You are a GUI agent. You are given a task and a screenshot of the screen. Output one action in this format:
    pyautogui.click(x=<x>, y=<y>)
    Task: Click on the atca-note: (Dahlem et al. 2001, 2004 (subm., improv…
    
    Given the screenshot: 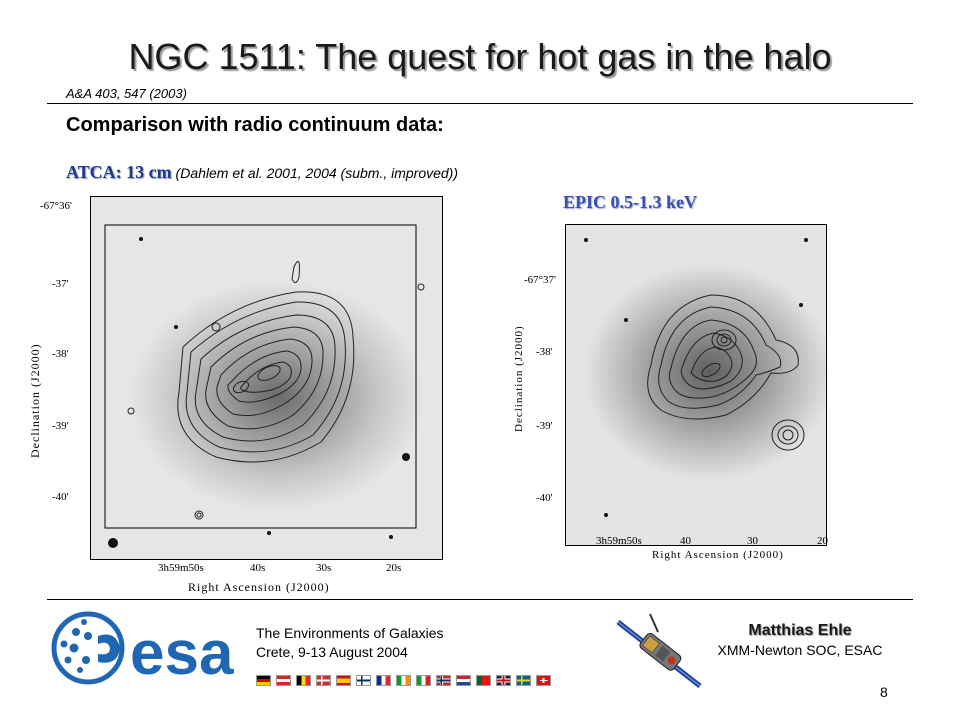 What is the action you would take?
    pyautogui.click(x=317, y=173)
    